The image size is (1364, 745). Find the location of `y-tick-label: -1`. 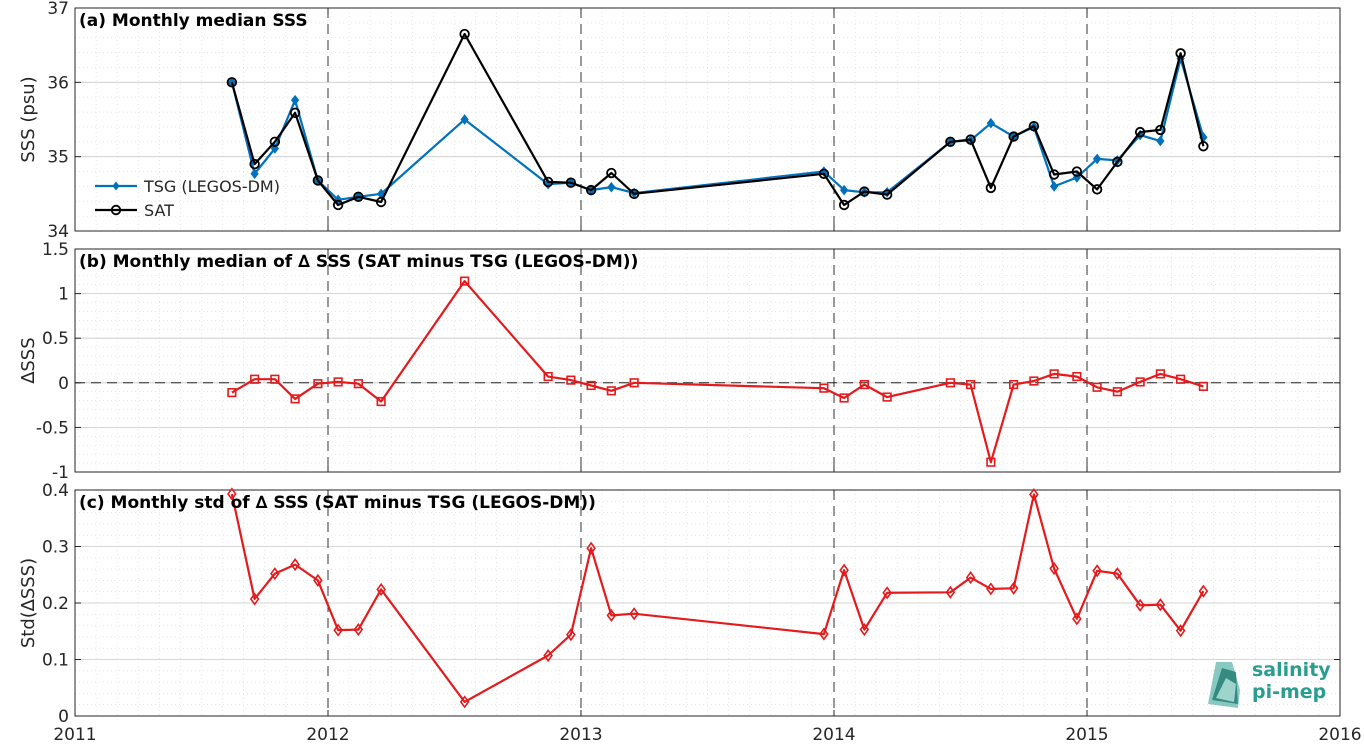

y-tick-label: -1 is located at coordinates (60, 473).